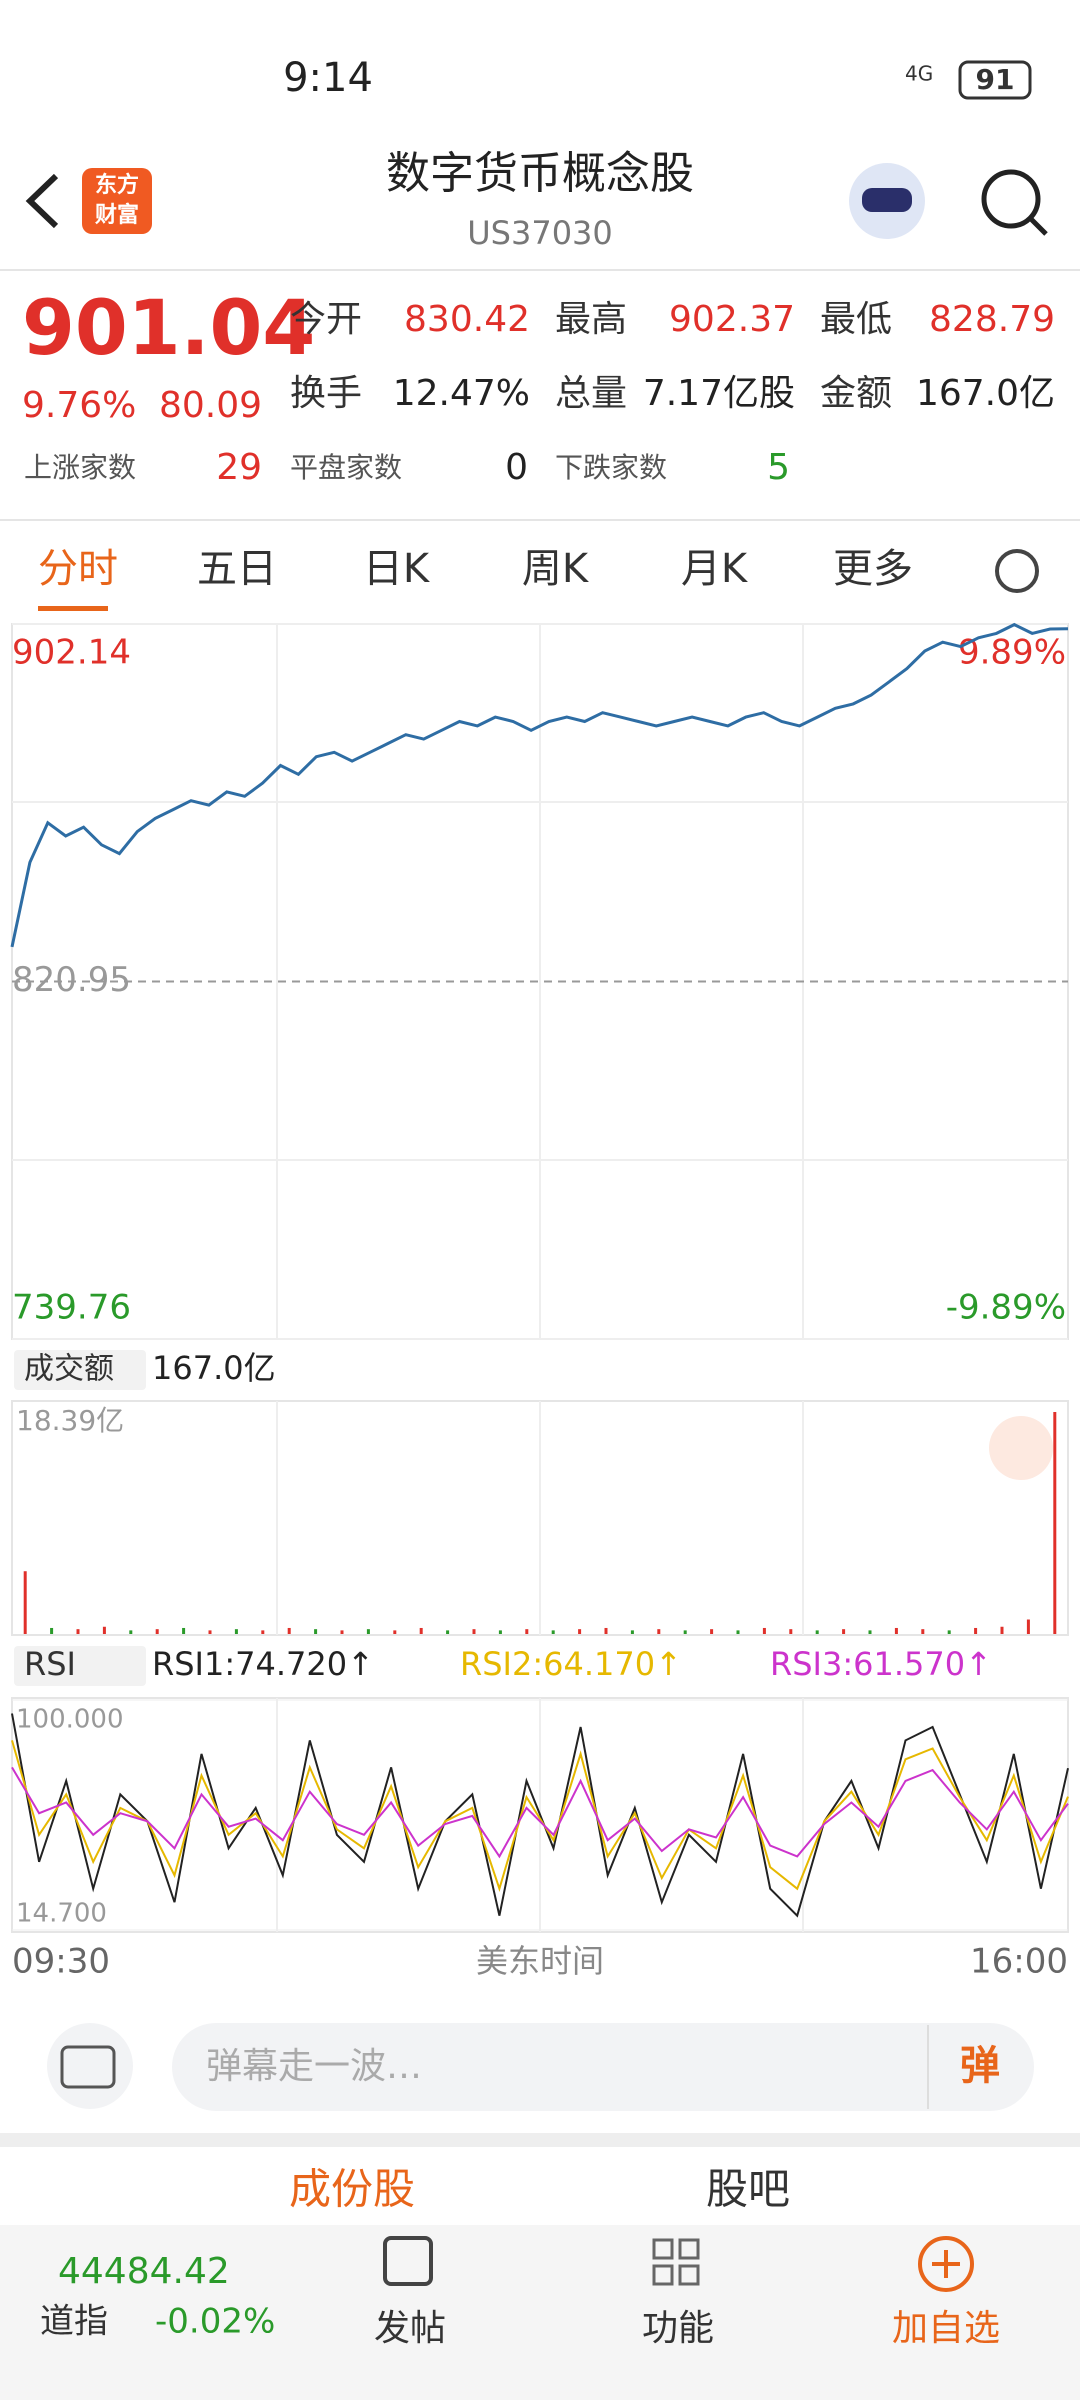  I want to click on indicator-label: RSI, so click(50, 1664).